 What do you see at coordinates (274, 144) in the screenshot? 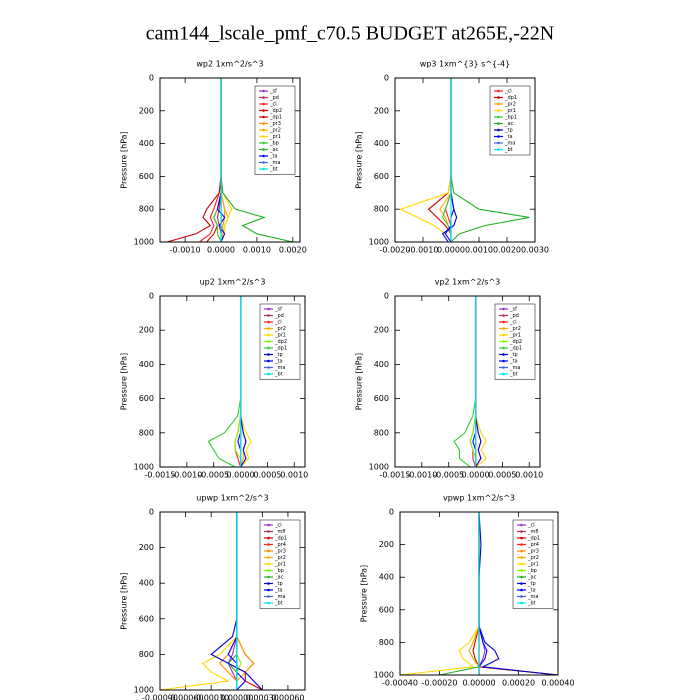
I see `legend-label: _bp` at bounding box center [274, 144].